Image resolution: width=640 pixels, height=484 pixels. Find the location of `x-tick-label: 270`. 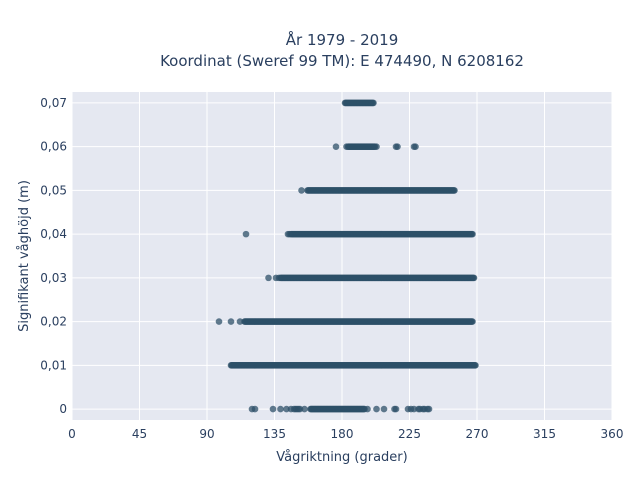

x-tick-label: 270 is located at coordinates (477, 434).